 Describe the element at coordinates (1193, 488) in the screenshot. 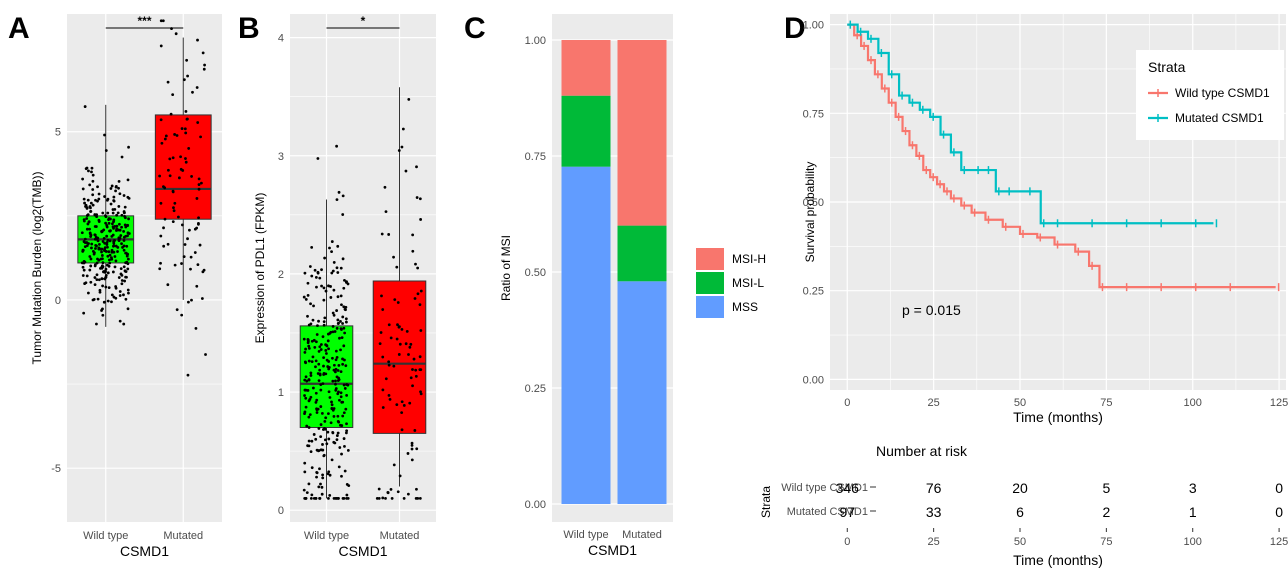

I see `risk-count: 3` at that location.